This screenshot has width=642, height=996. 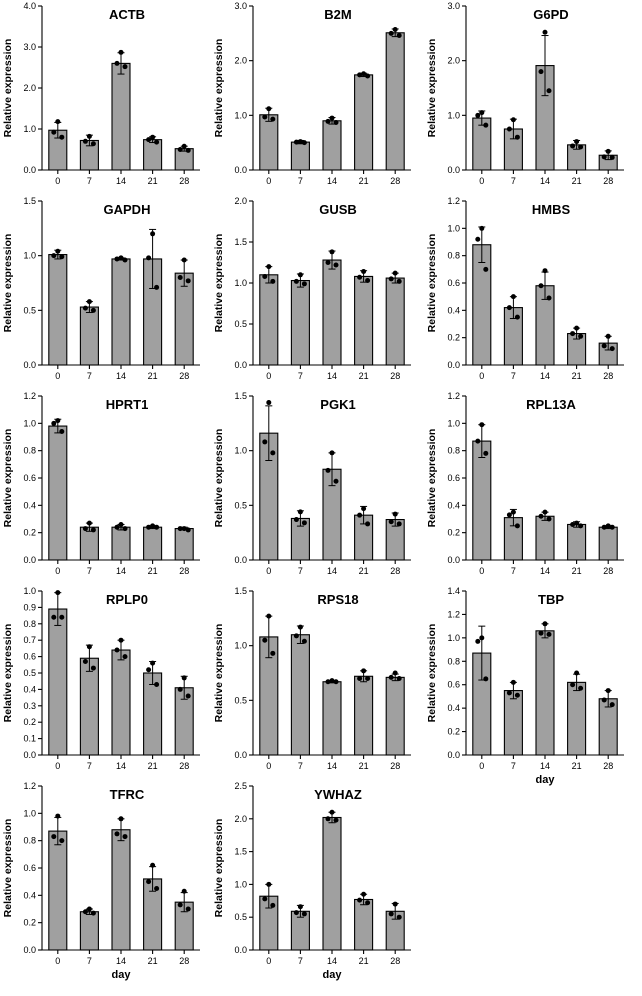 I want to click on y-tick-label: 4.0, so click(x=29, y=6).